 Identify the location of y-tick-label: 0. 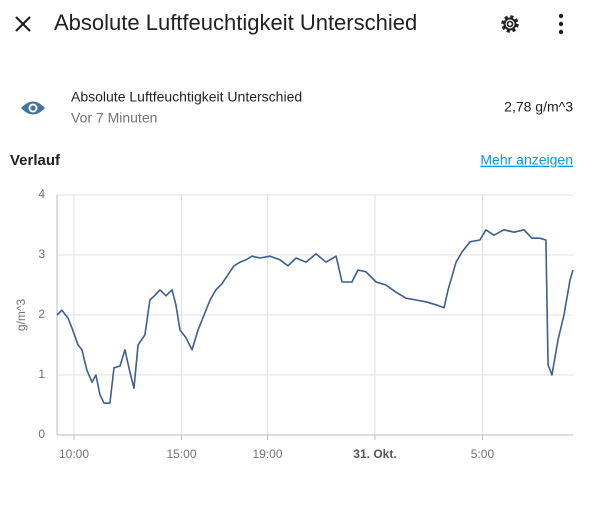
(41, 434).